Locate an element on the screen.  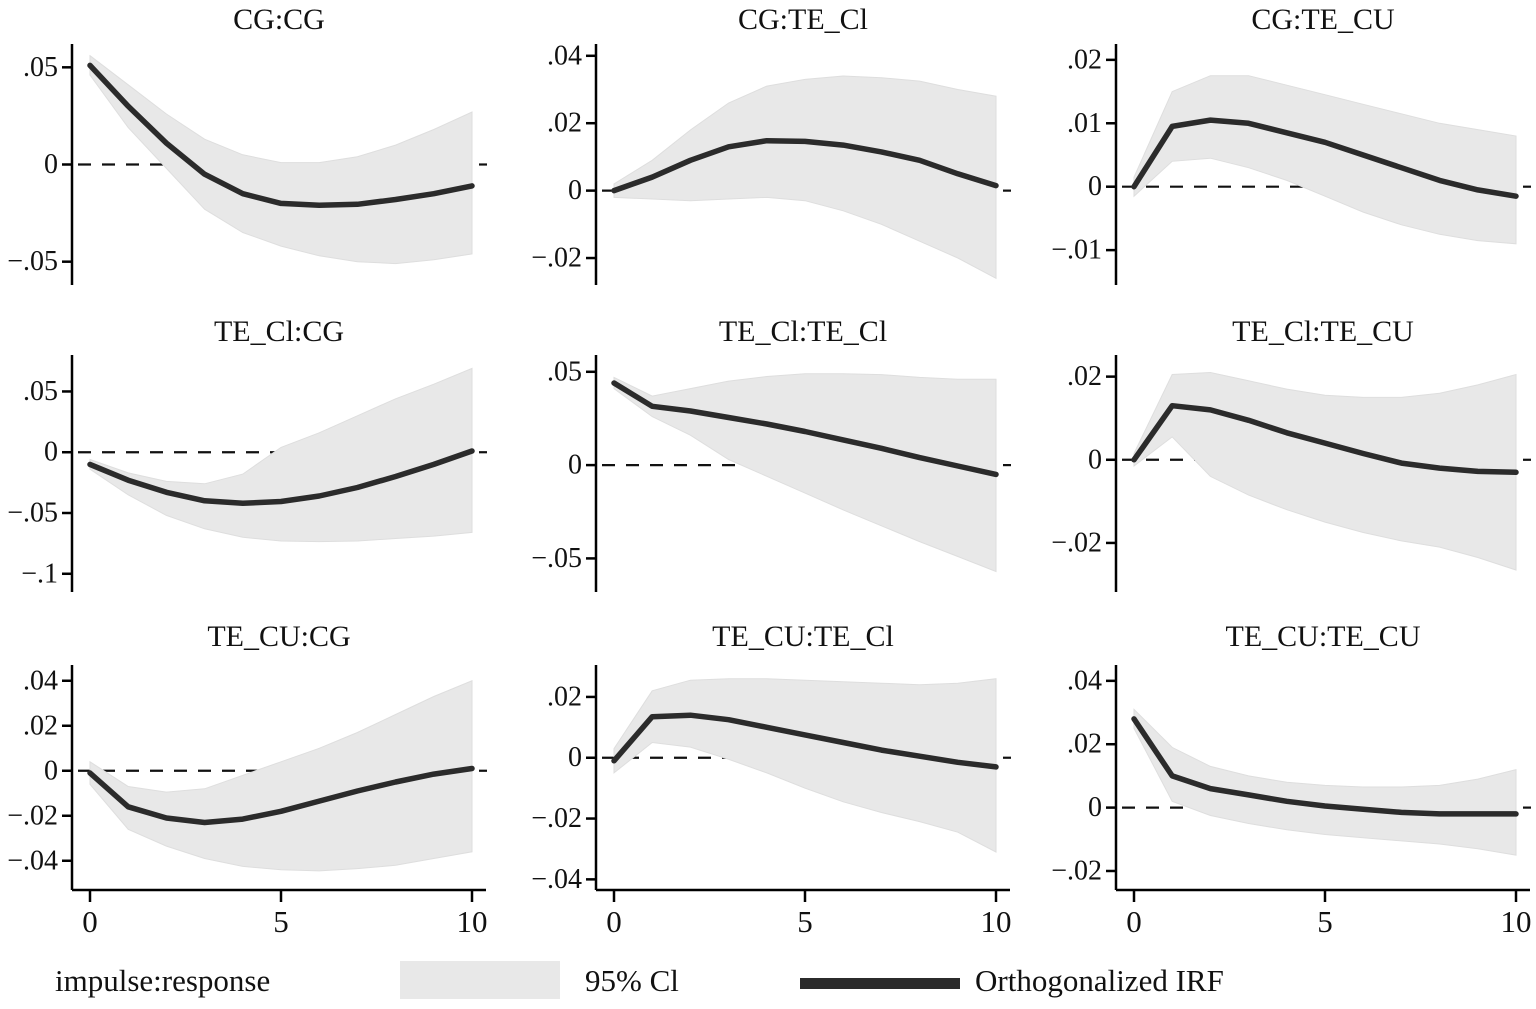
panel-title: TE_CU:TE_Cl is located at coordinates (803, 636).